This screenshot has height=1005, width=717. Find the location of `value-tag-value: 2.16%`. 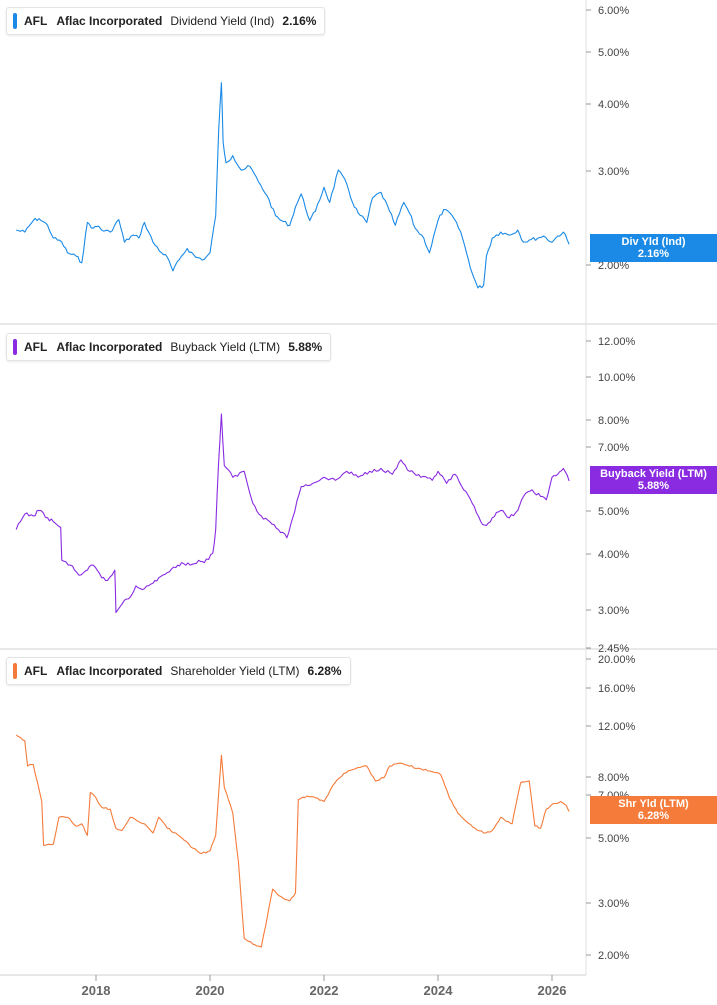

value-tag-value: 2.16% is located at coordinates (653, 254).